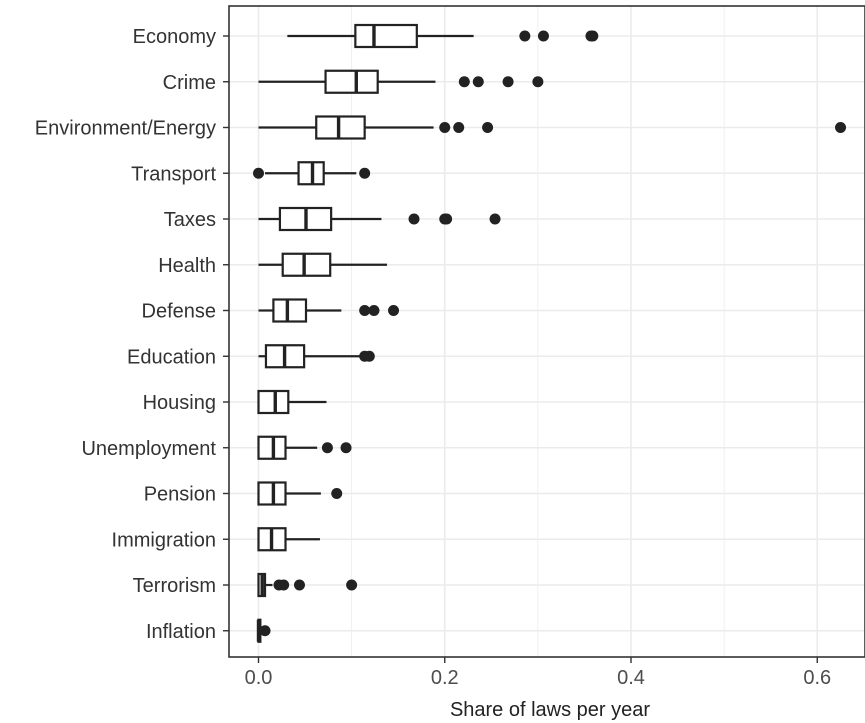 The width and height of the screenshot is (865, 723). Describe the element at coordinates (189, 83) in the screenshot. I see `y-tick-label: Crime` at that location.